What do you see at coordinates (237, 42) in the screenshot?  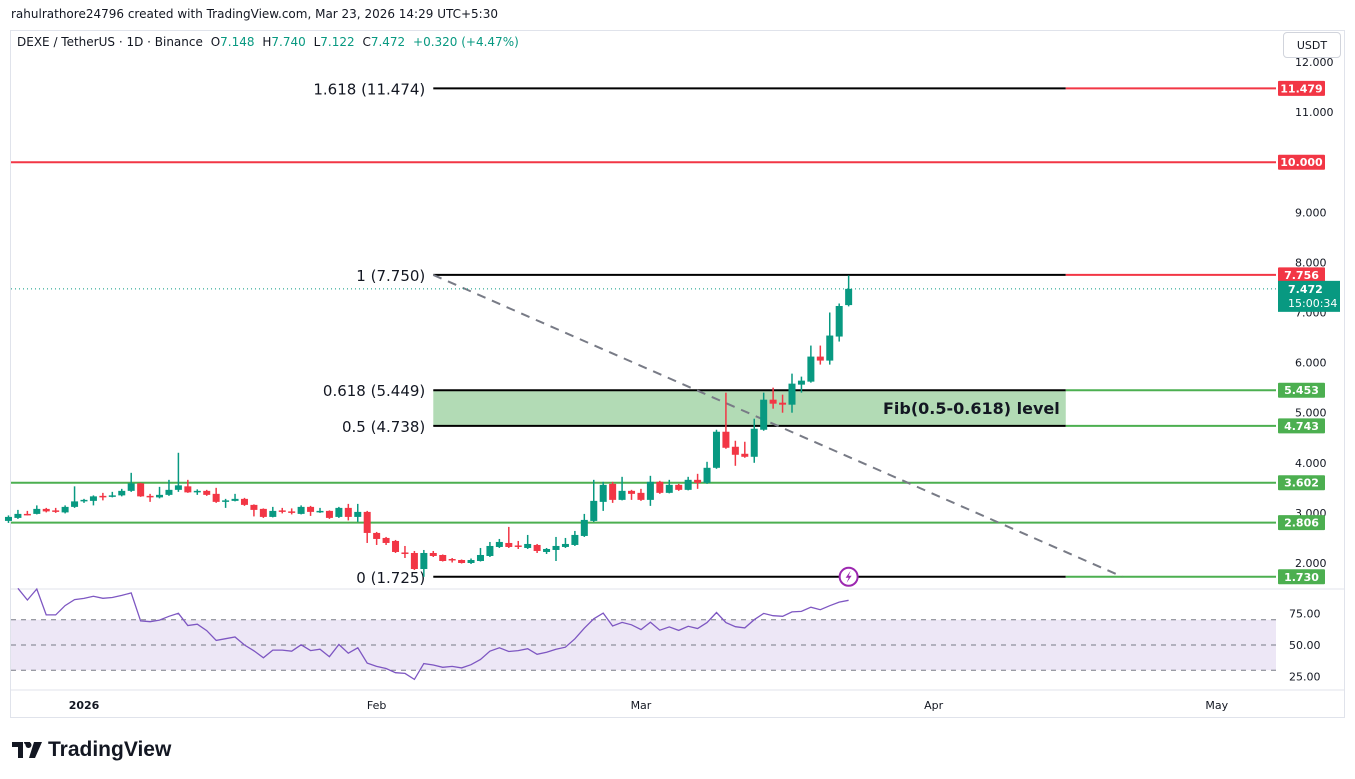 I see `open-value: 7.148` at bounding box center [237, 42].